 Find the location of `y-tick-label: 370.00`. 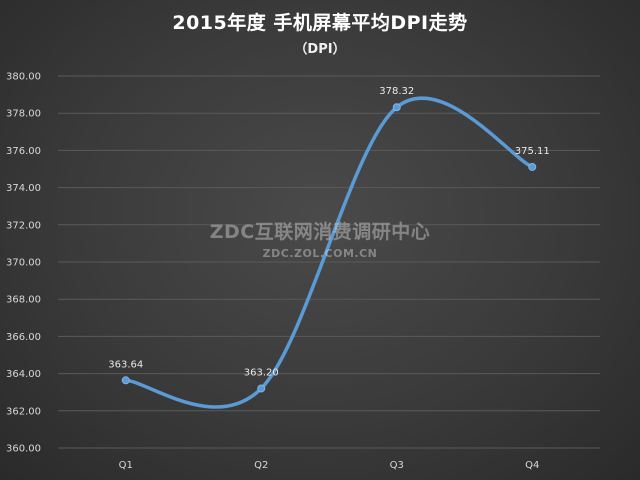

y-tick-label: 370.00 is located at coordinates (23, 263).